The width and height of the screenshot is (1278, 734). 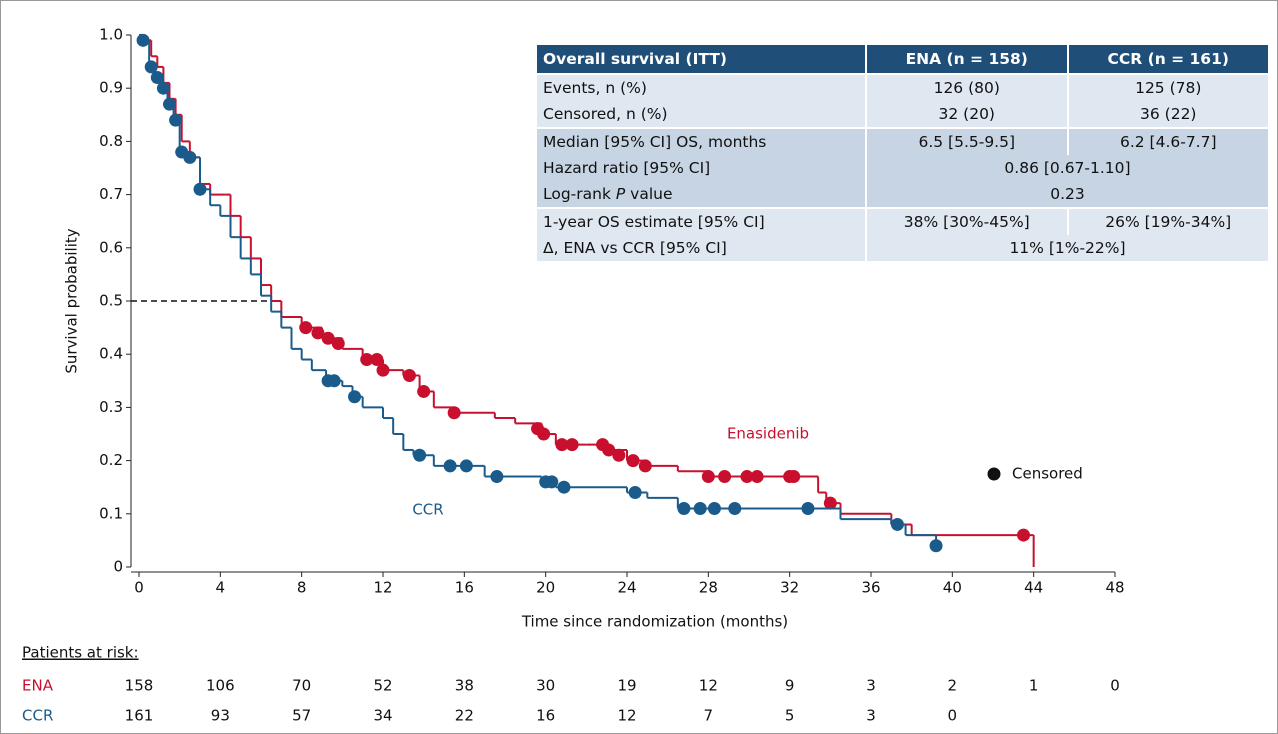 What do you see at coordinates (790, 686) in the screenshot?
I see `risk-value: 9` at bounding box center [790, 686].